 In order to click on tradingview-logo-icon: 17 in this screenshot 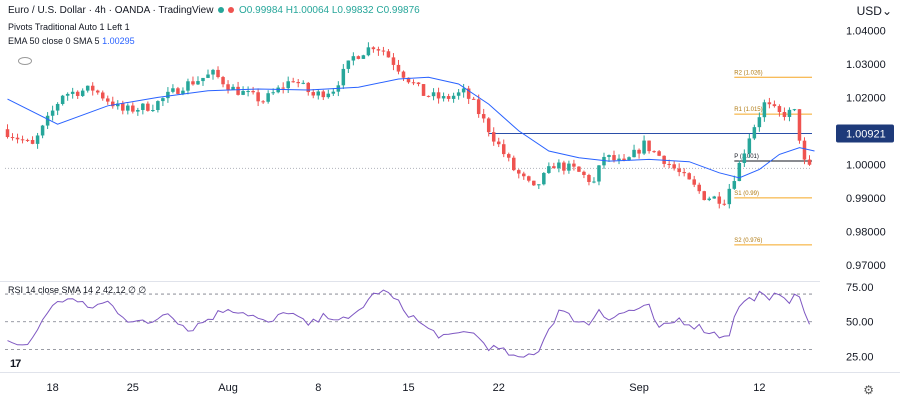, I will do `click(15, 364)`.